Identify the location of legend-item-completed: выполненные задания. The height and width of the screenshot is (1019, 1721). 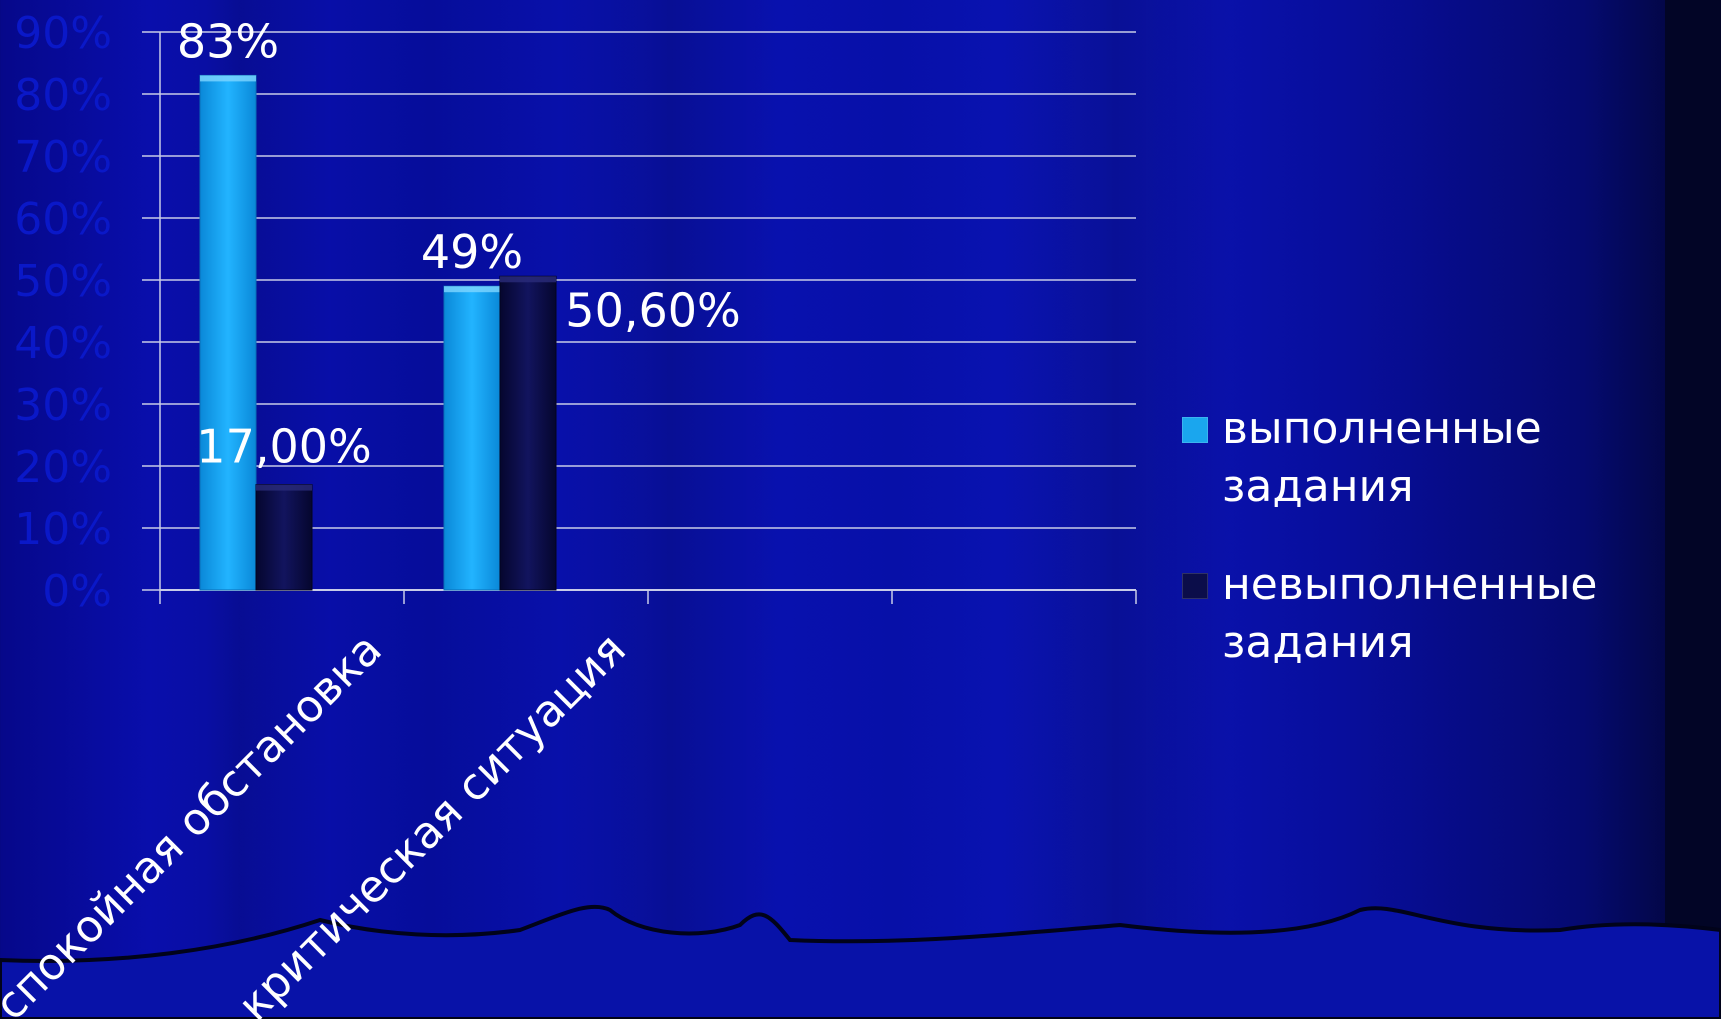
(1451, 458).